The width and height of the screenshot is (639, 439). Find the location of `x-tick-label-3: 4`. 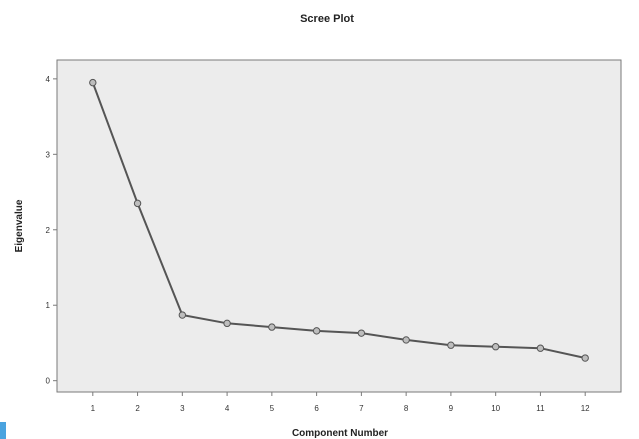

x-tick-label-3: 4 is located at coordinates (227, 408).